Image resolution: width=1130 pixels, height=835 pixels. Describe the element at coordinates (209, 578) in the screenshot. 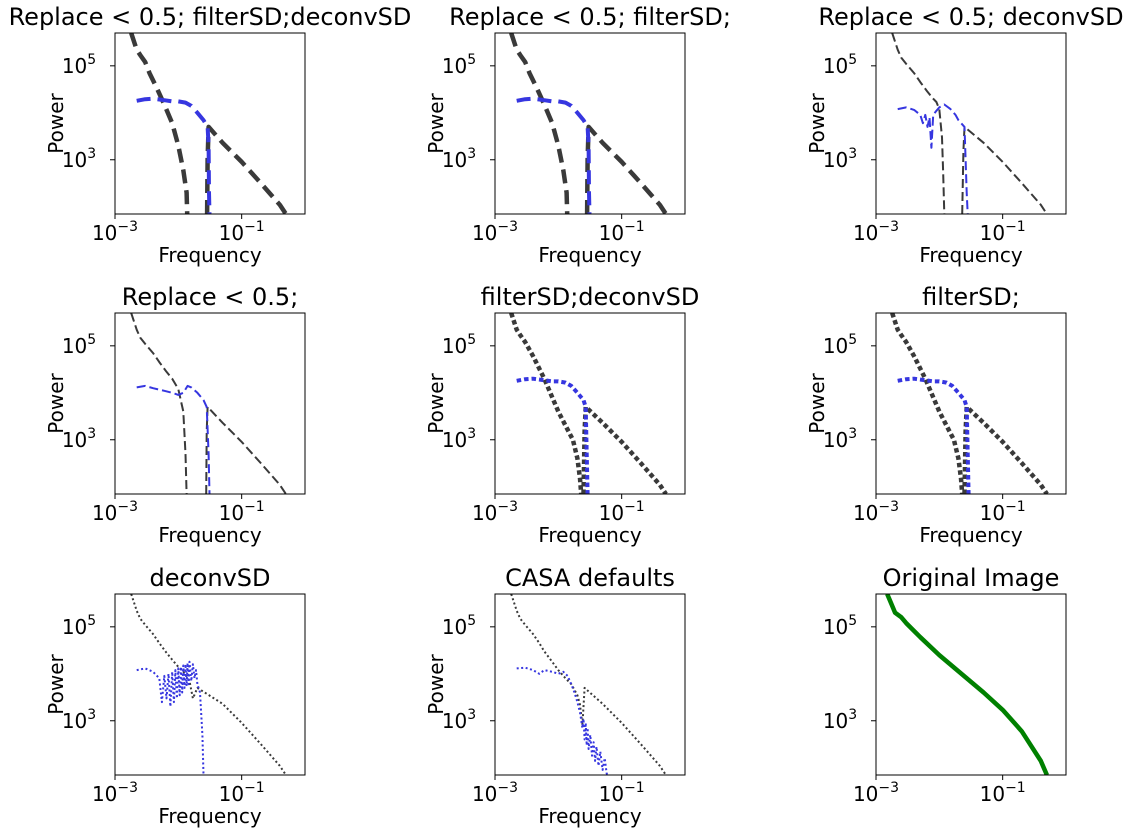

I see `chart-title: deconvSD` at that location.